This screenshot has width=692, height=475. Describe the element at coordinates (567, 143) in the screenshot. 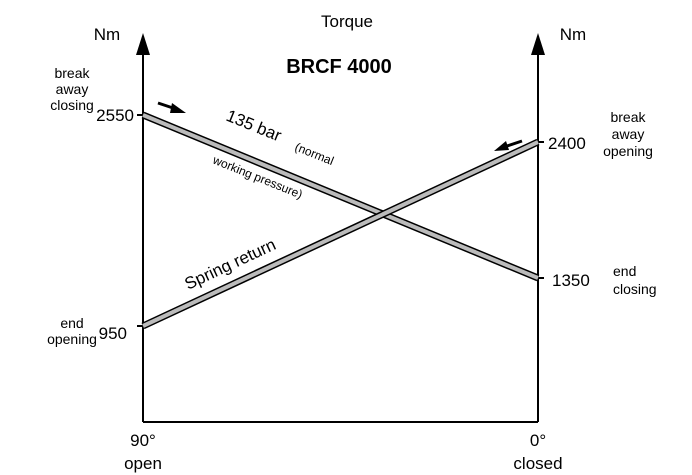

I see `value: 2400` at that location.